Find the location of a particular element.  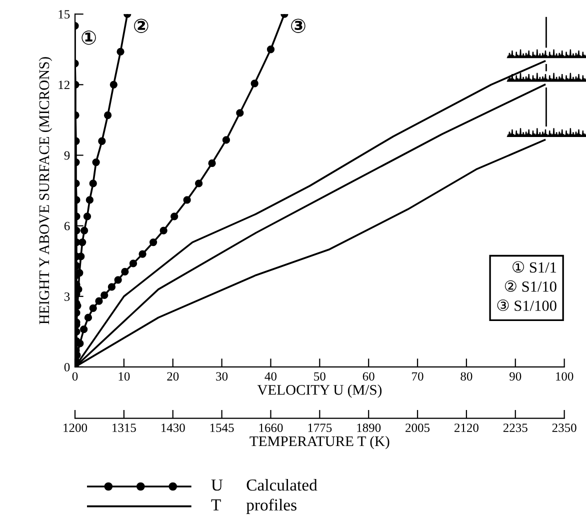

x2-tick-label: 2120 is located at coordinates (466, 428).